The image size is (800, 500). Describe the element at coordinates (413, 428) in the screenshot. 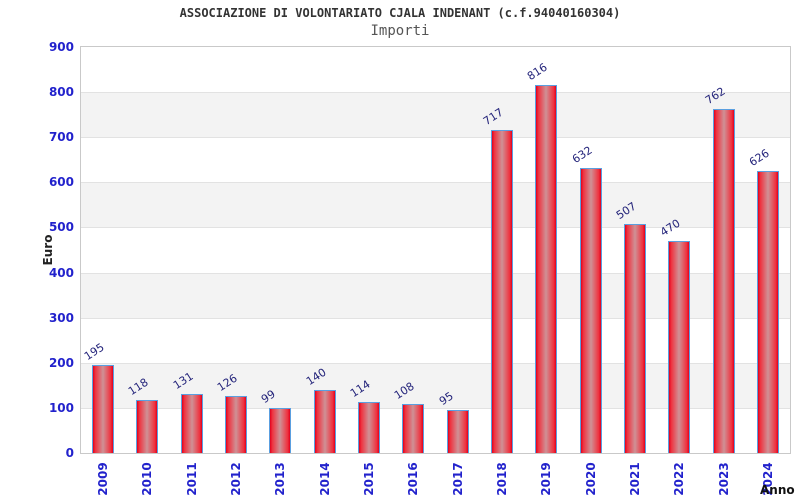

I see `bar-2016` at that location.